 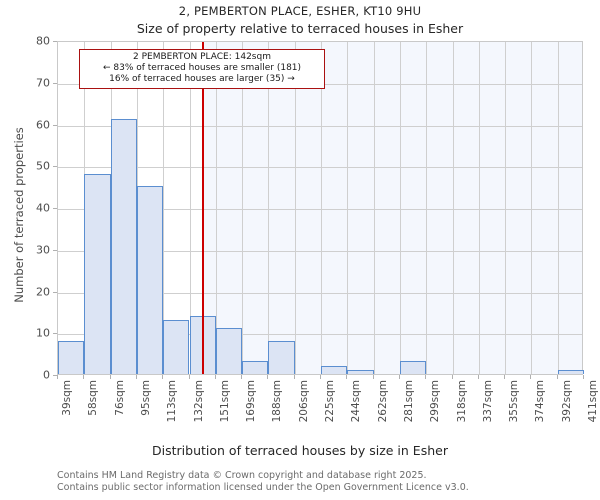 I want to click on property-marker-line, so click(x=203, y=208).